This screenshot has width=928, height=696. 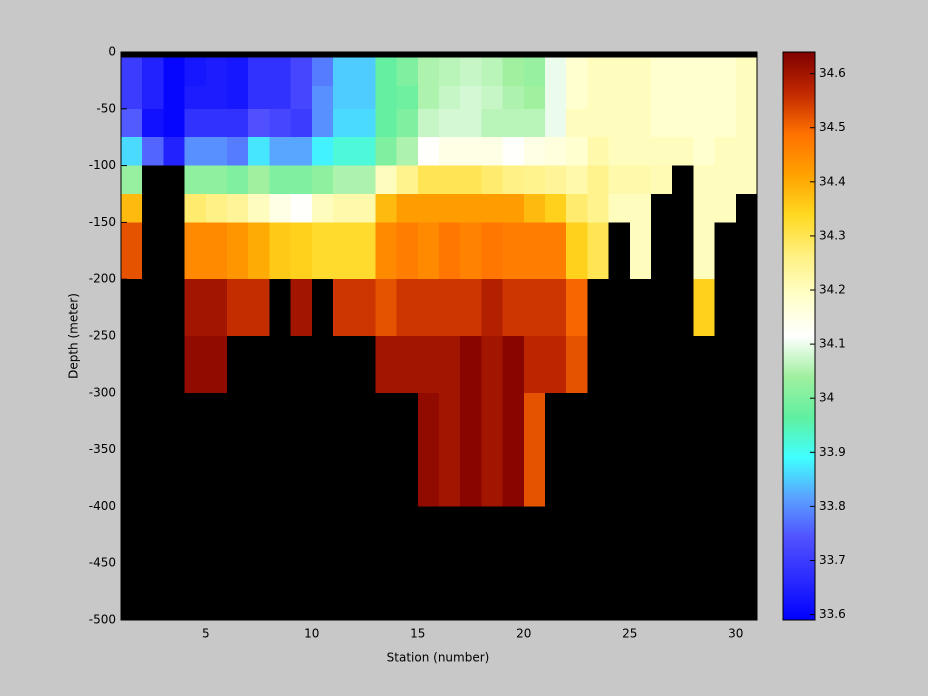 I want to click on x-tick-label: 10, so click(x=311, y=634).